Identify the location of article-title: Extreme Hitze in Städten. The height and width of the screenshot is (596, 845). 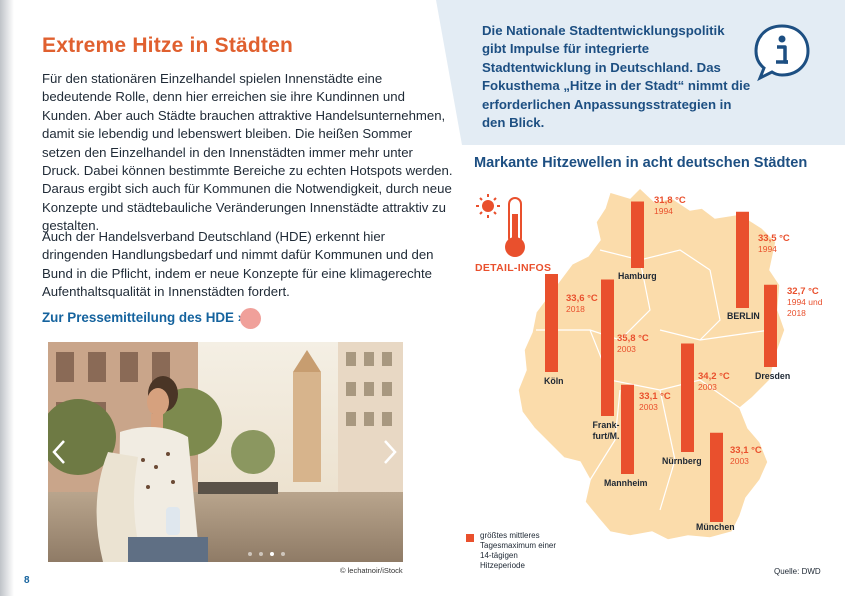
(168, 45).